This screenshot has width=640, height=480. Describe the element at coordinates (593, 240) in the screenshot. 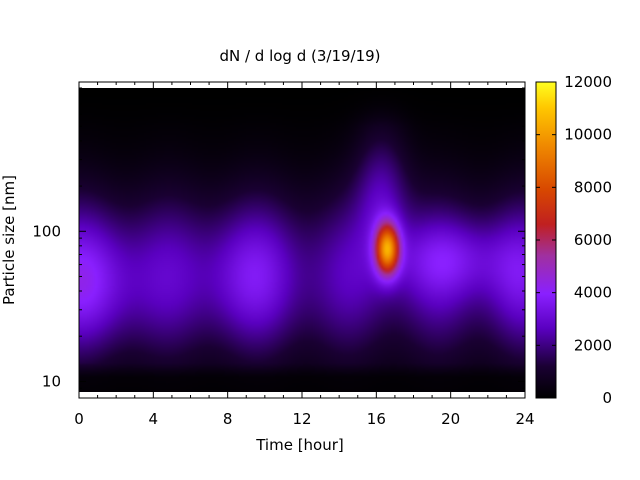

I see `colorbar-tick-label: 6000` at that location.